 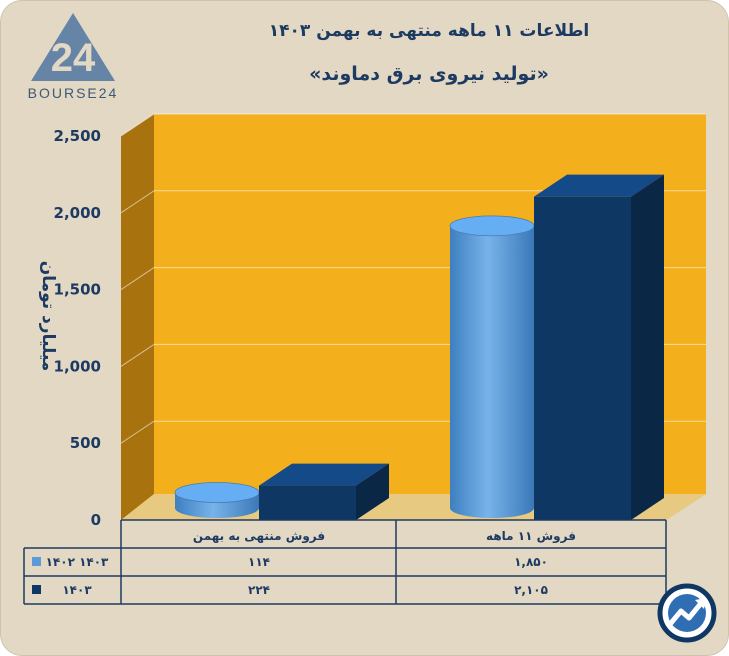 I want to click on data-label-1403-11-month: ۲,۱۰۵, so click(x=531, y=590).